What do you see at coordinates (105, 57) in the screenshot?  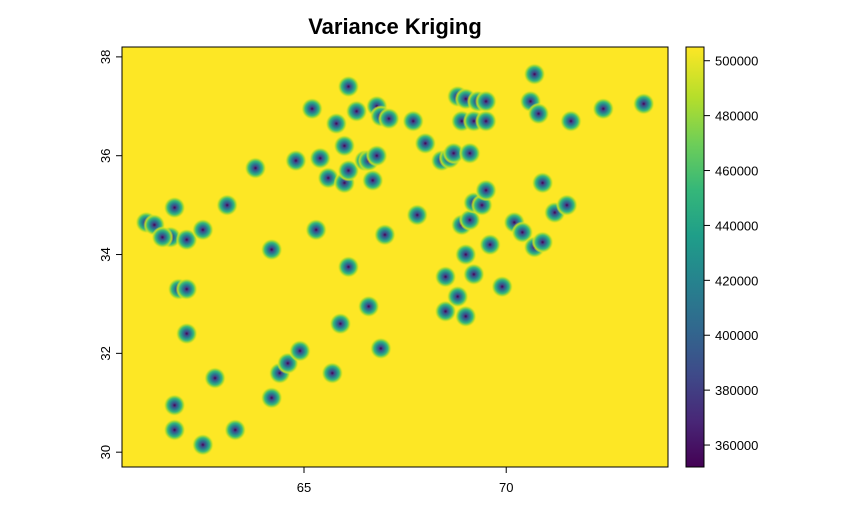 I see `y-tick-label: 38` at bounding box center [105, 57].